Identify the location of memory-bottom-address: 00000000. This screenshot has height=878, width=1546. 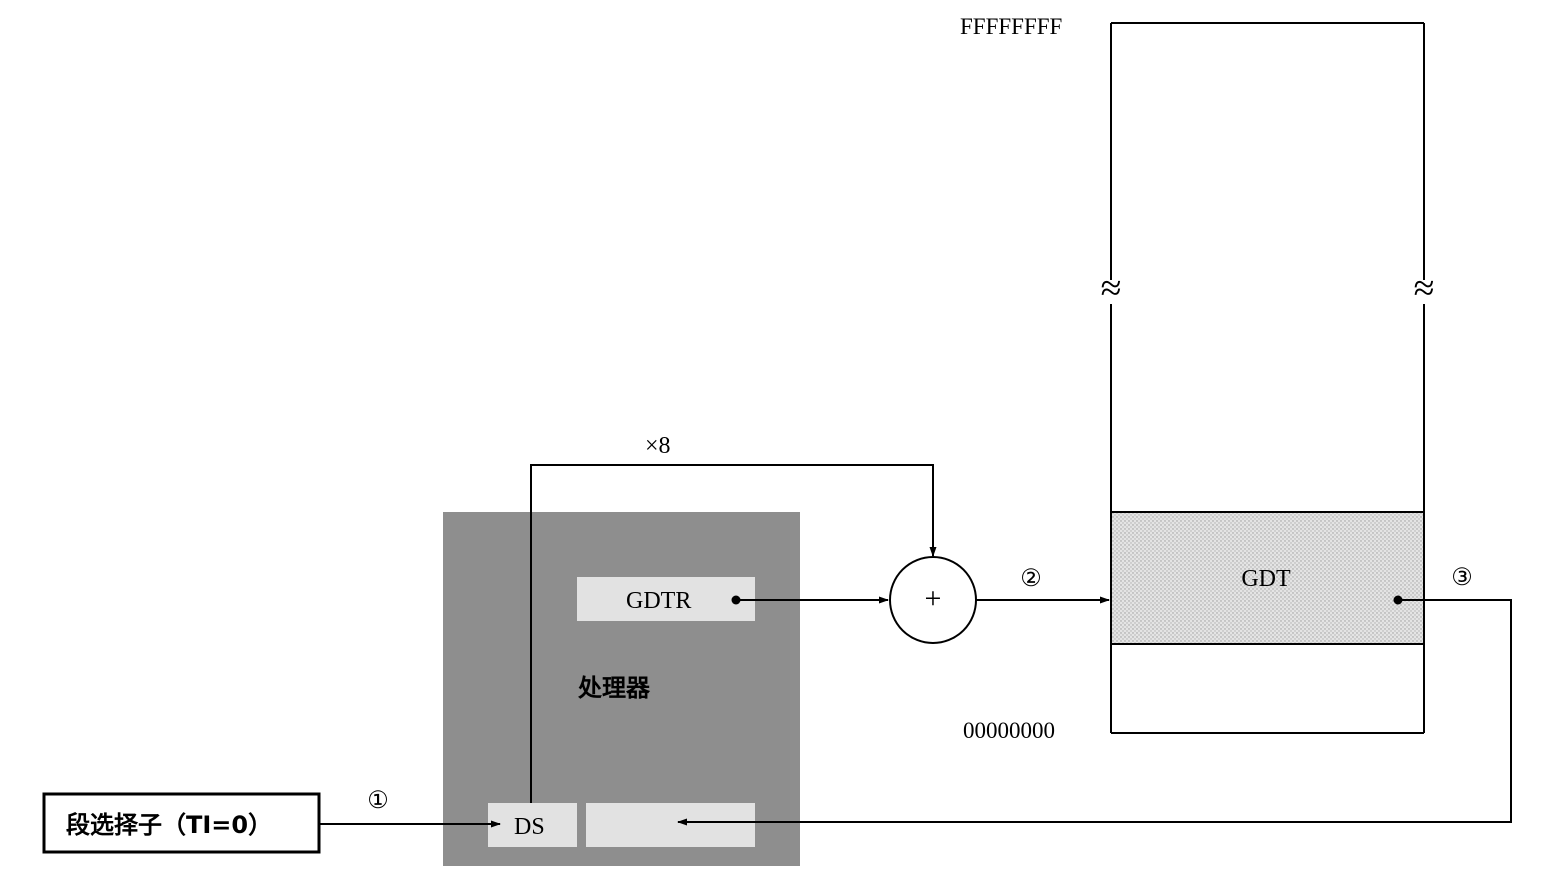
(1009, 730).